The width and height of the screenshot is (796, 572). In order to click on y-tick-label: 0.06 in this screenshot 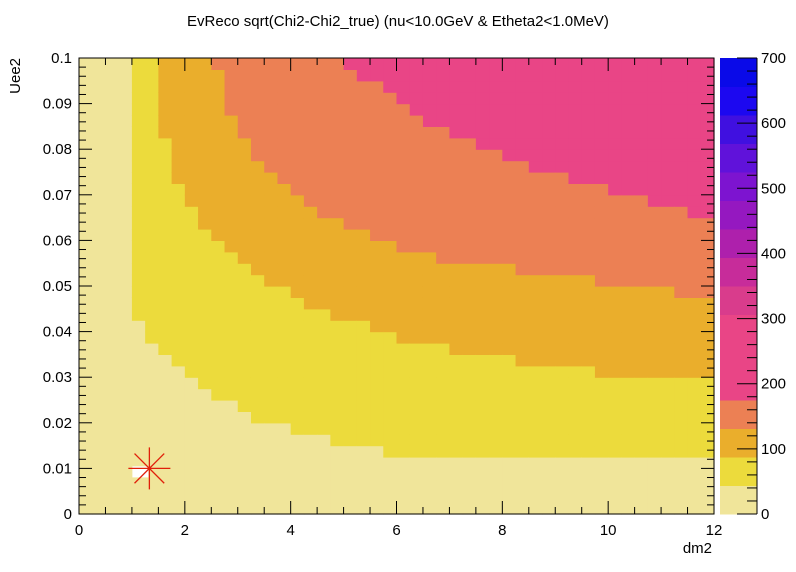, I will do `click(57, 240)`.